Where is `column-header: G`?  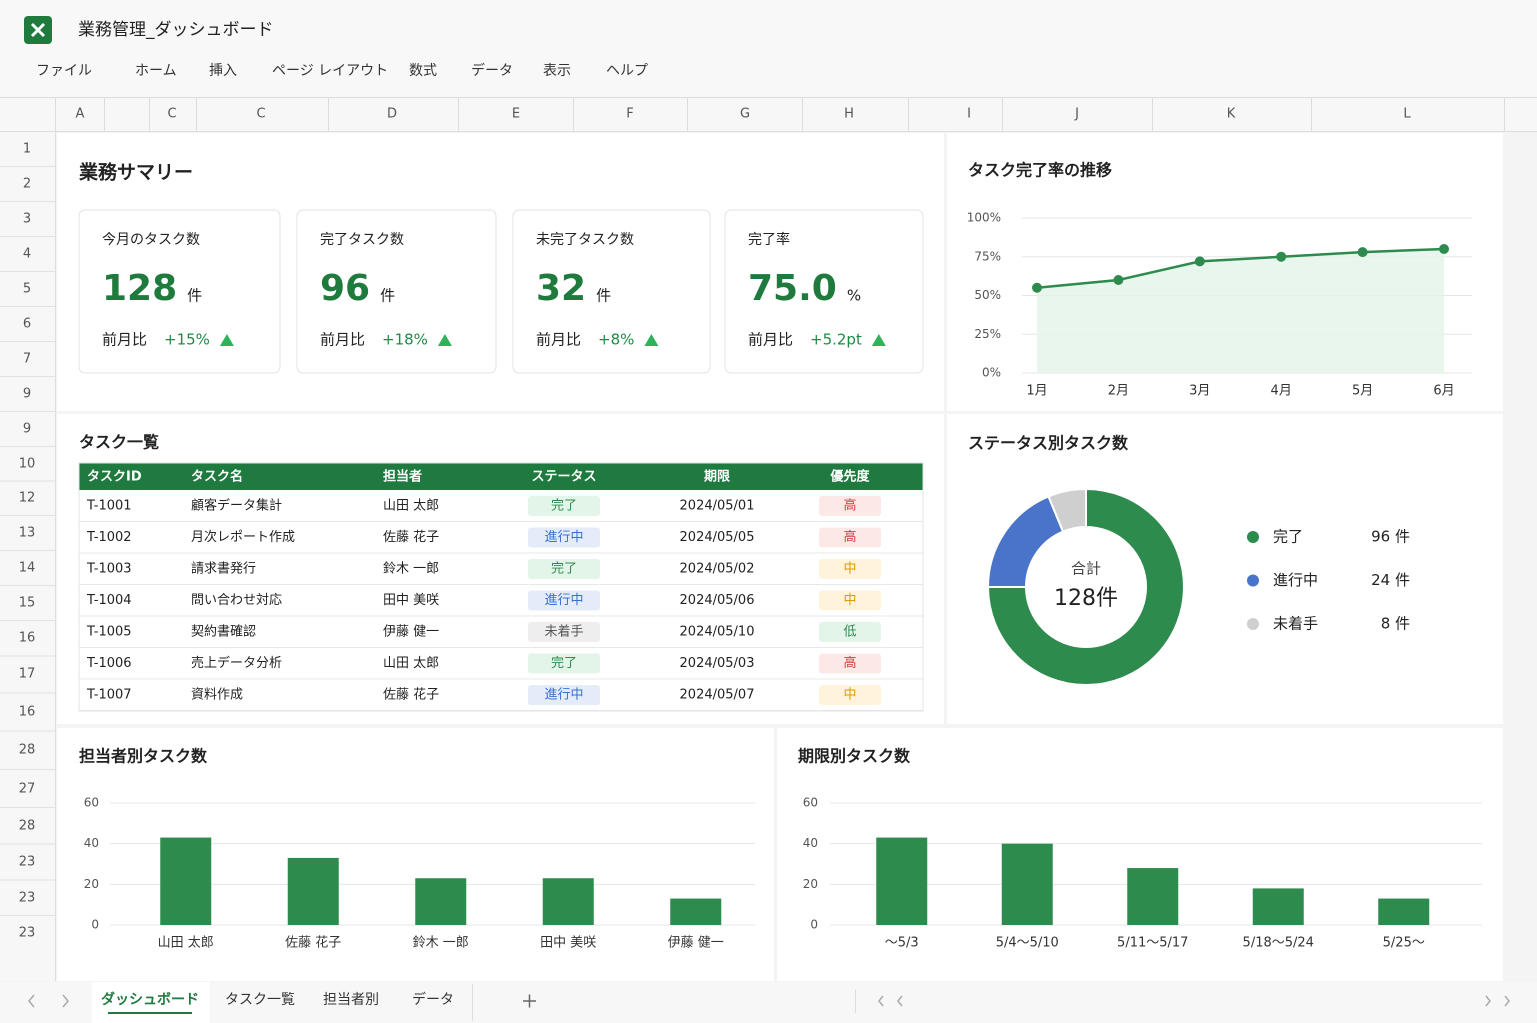 column-header: G is located at coordinates (745, 114).